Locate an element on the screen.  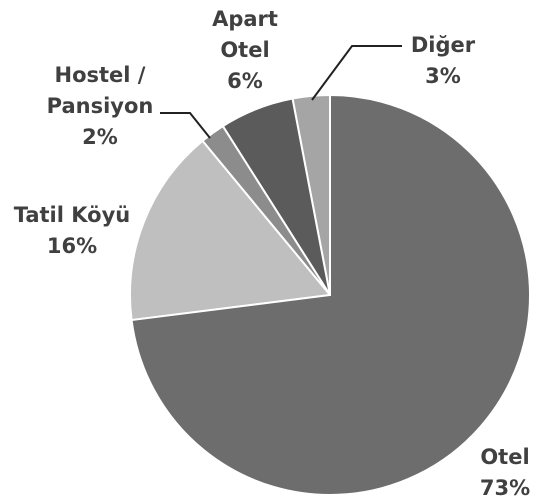
category-label: Hostel / Pansiyon is located at coordinates (100, 90).